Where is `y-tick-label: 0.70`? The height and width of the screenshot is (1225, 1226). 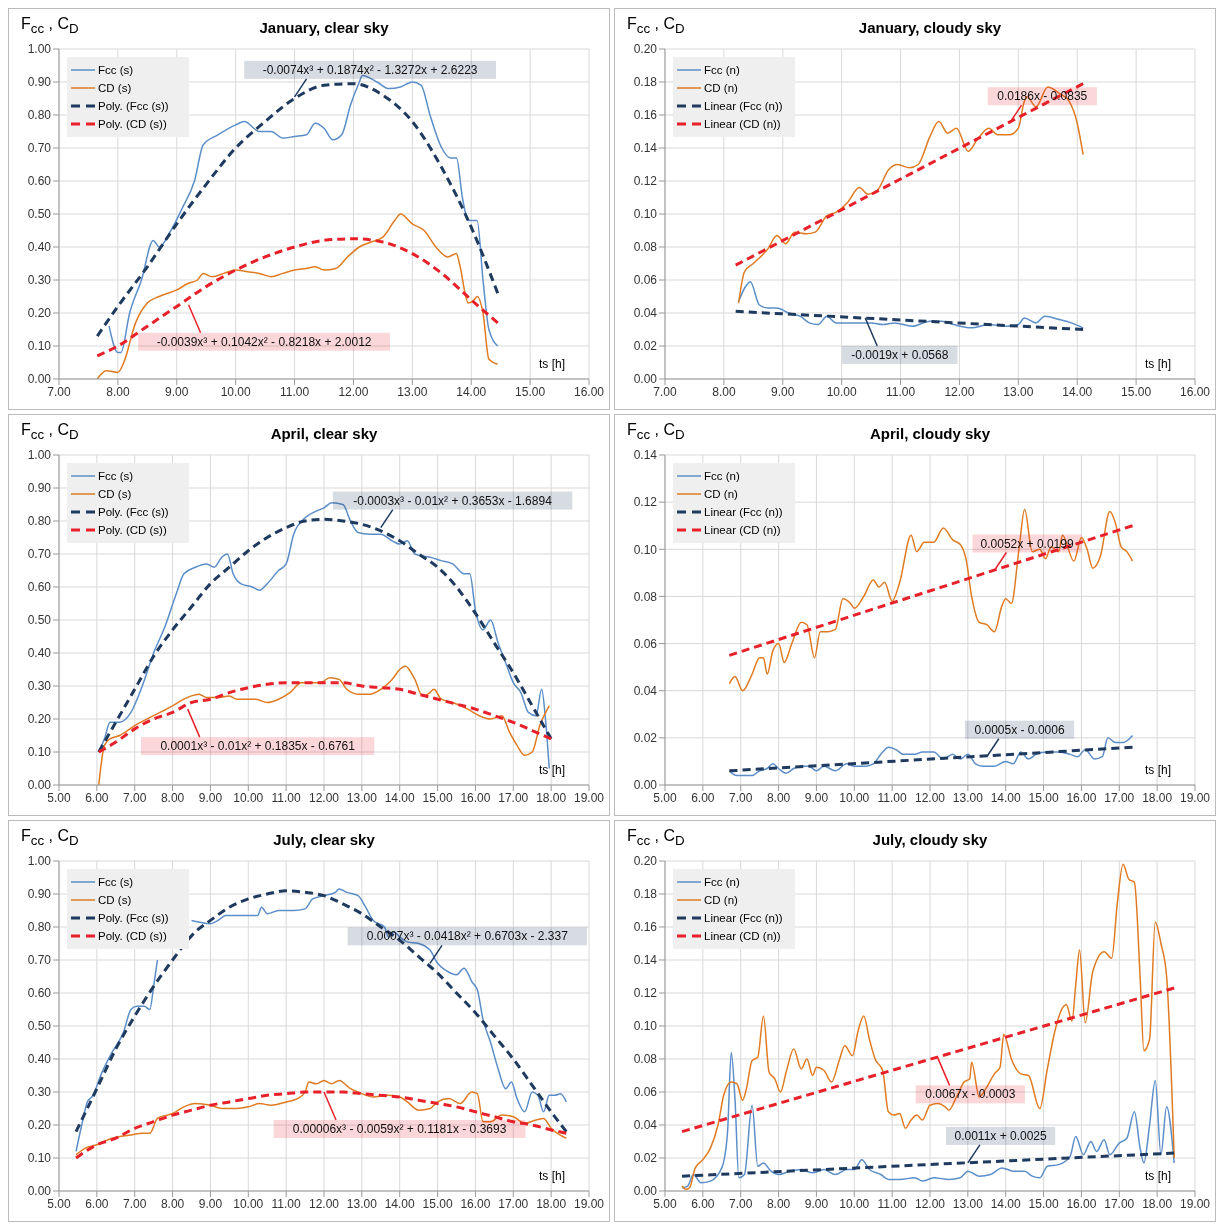 y-tick-label: 0.70 is located at coordinates (39, 960).